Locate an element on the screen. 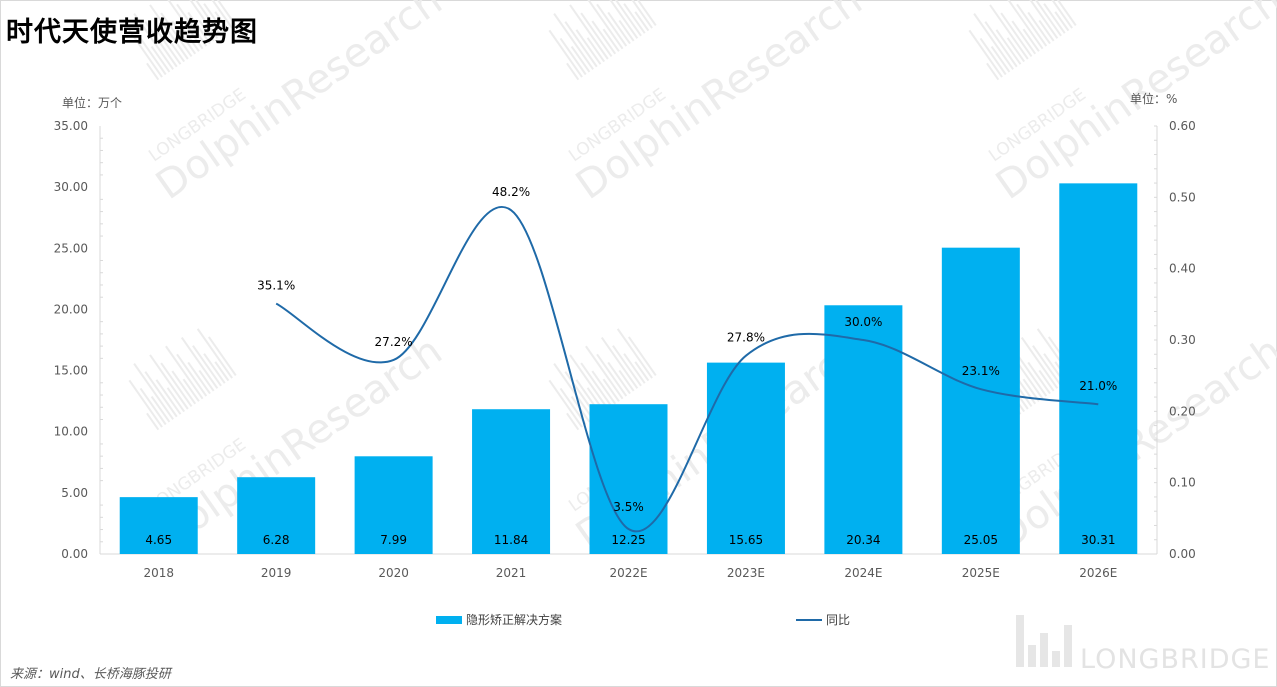  left-tick-label: 0.00 is located at coordinates (74, 554).